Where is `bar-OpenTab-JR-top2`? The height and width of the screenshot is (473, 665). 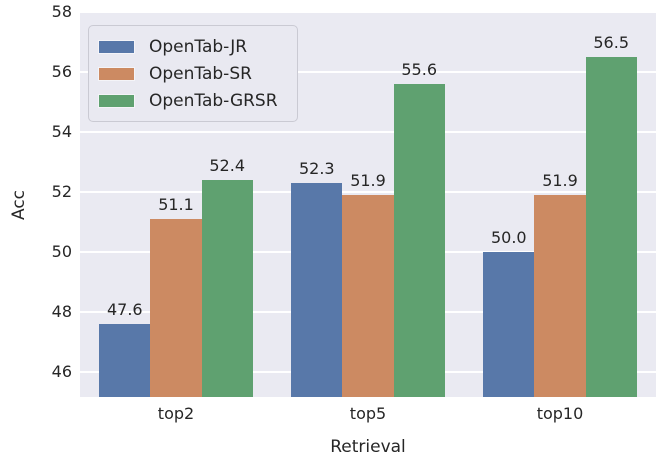 bar-OpenTab-JR-top2 is located at coordinates (125, 360).